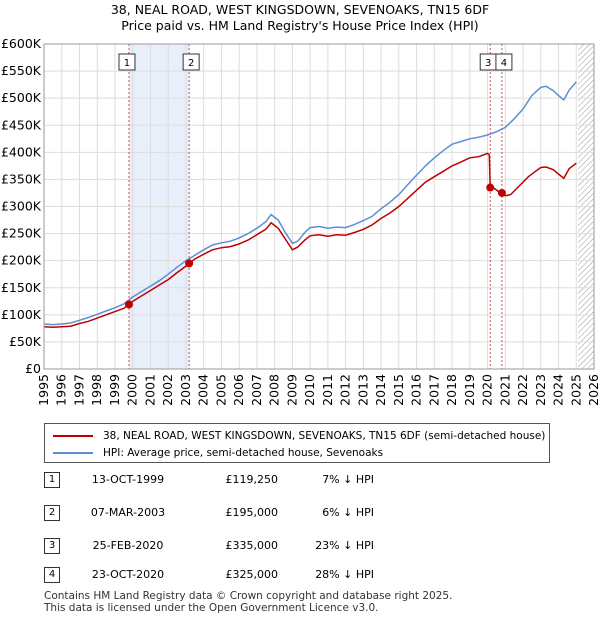 Image resolution: width=600 pixels, height=620 pixels. What do you see at coordinates (487, 390) in the screenshot?
I see `x-tick-label: 2020` at bounding box center [487, 390].